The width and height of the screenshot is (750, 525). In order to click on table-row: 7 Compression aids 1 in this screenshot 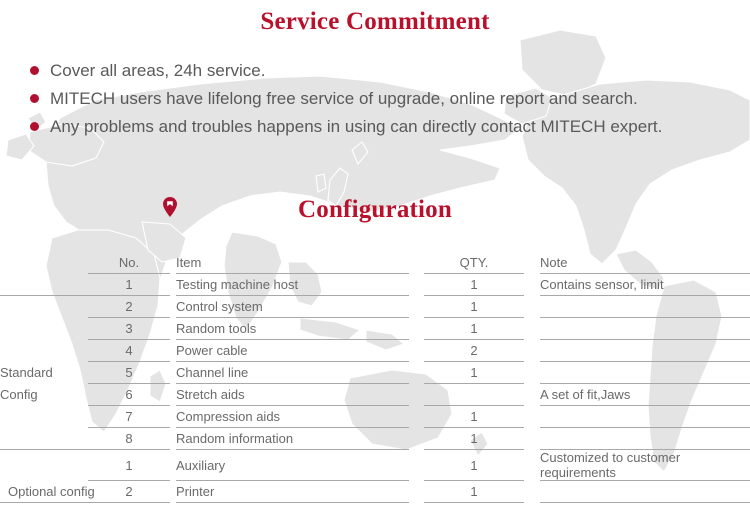, I will do `click(375, 416)`.